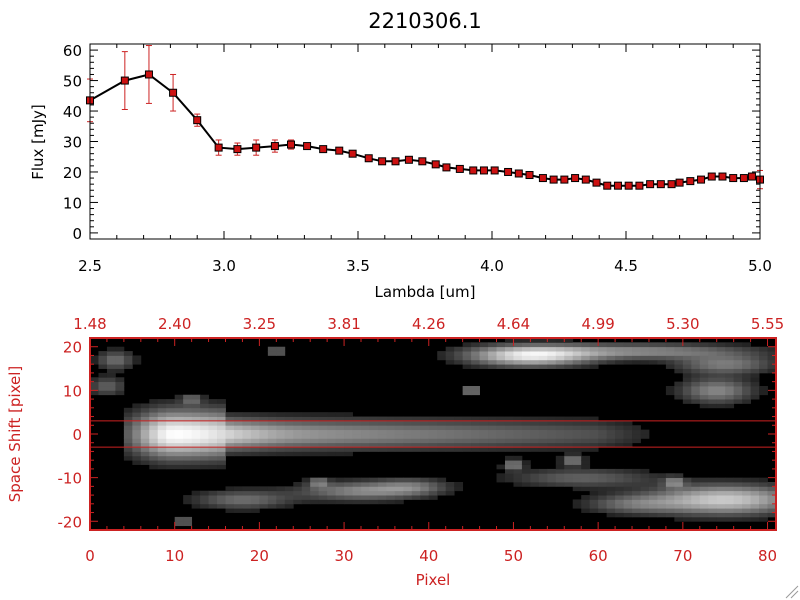 The image size is (800, 600). I want to click on image-y-tick-label: 0, so click(77, 435).